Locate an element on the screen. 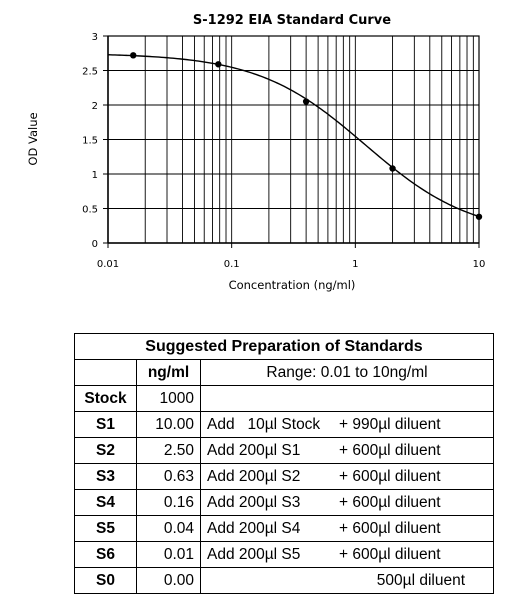 The height and width of the screenshot is (608, 514). table-row: S5 0.04 Add 200µl S4 + 600µl diluent is located at coordinates (284, 528).